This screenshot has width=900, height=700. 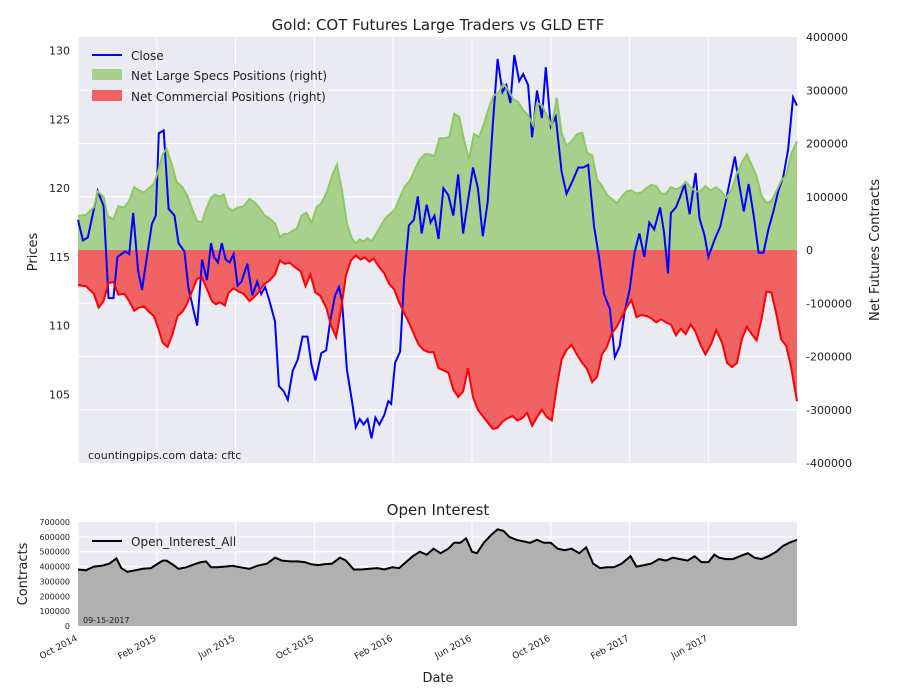 What do you see at coordinates (106, 620) in the screenshot?
I see `date-note: 09-15-2017` at bounding box center [106, 620].